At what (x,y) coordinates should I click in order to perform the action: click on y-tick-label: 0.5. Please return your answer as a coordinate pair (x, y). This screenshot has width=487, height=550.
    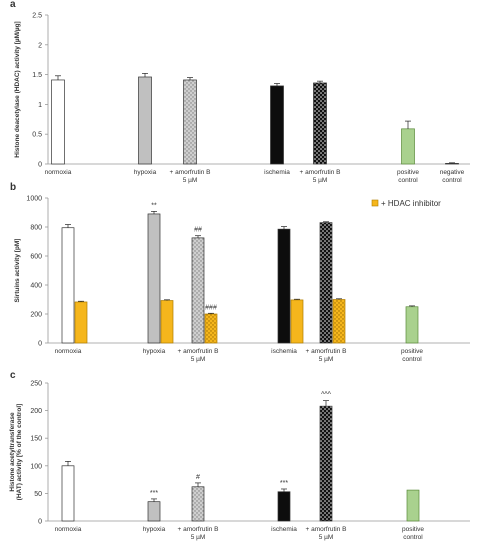
    Looking at the image, I should click on (37, 135).